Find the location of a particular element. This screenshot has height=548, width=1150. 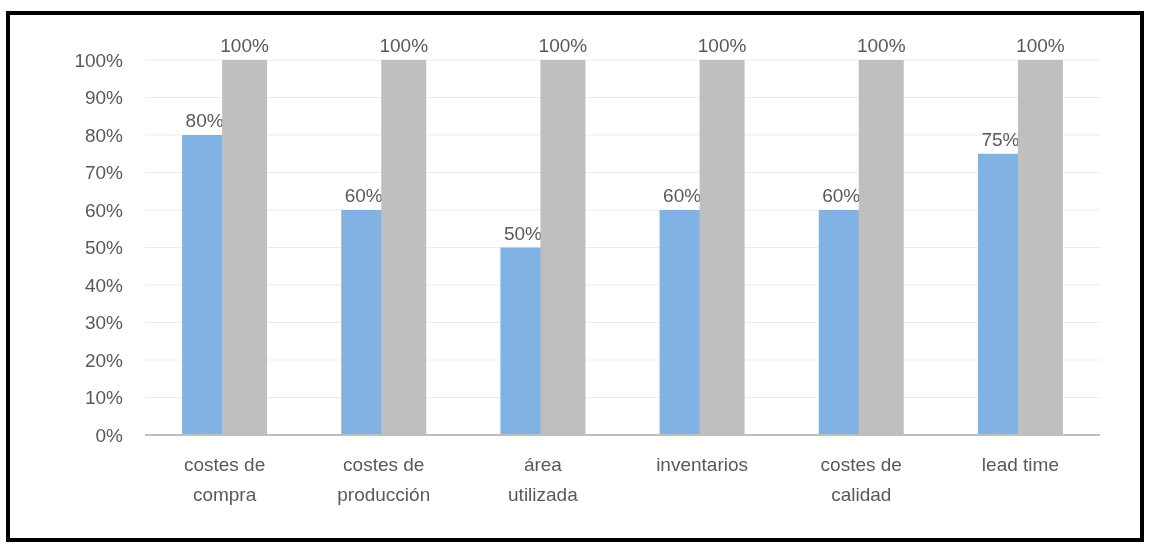

x-tick-label: costes de calidad is located at coordinates (861, 479).